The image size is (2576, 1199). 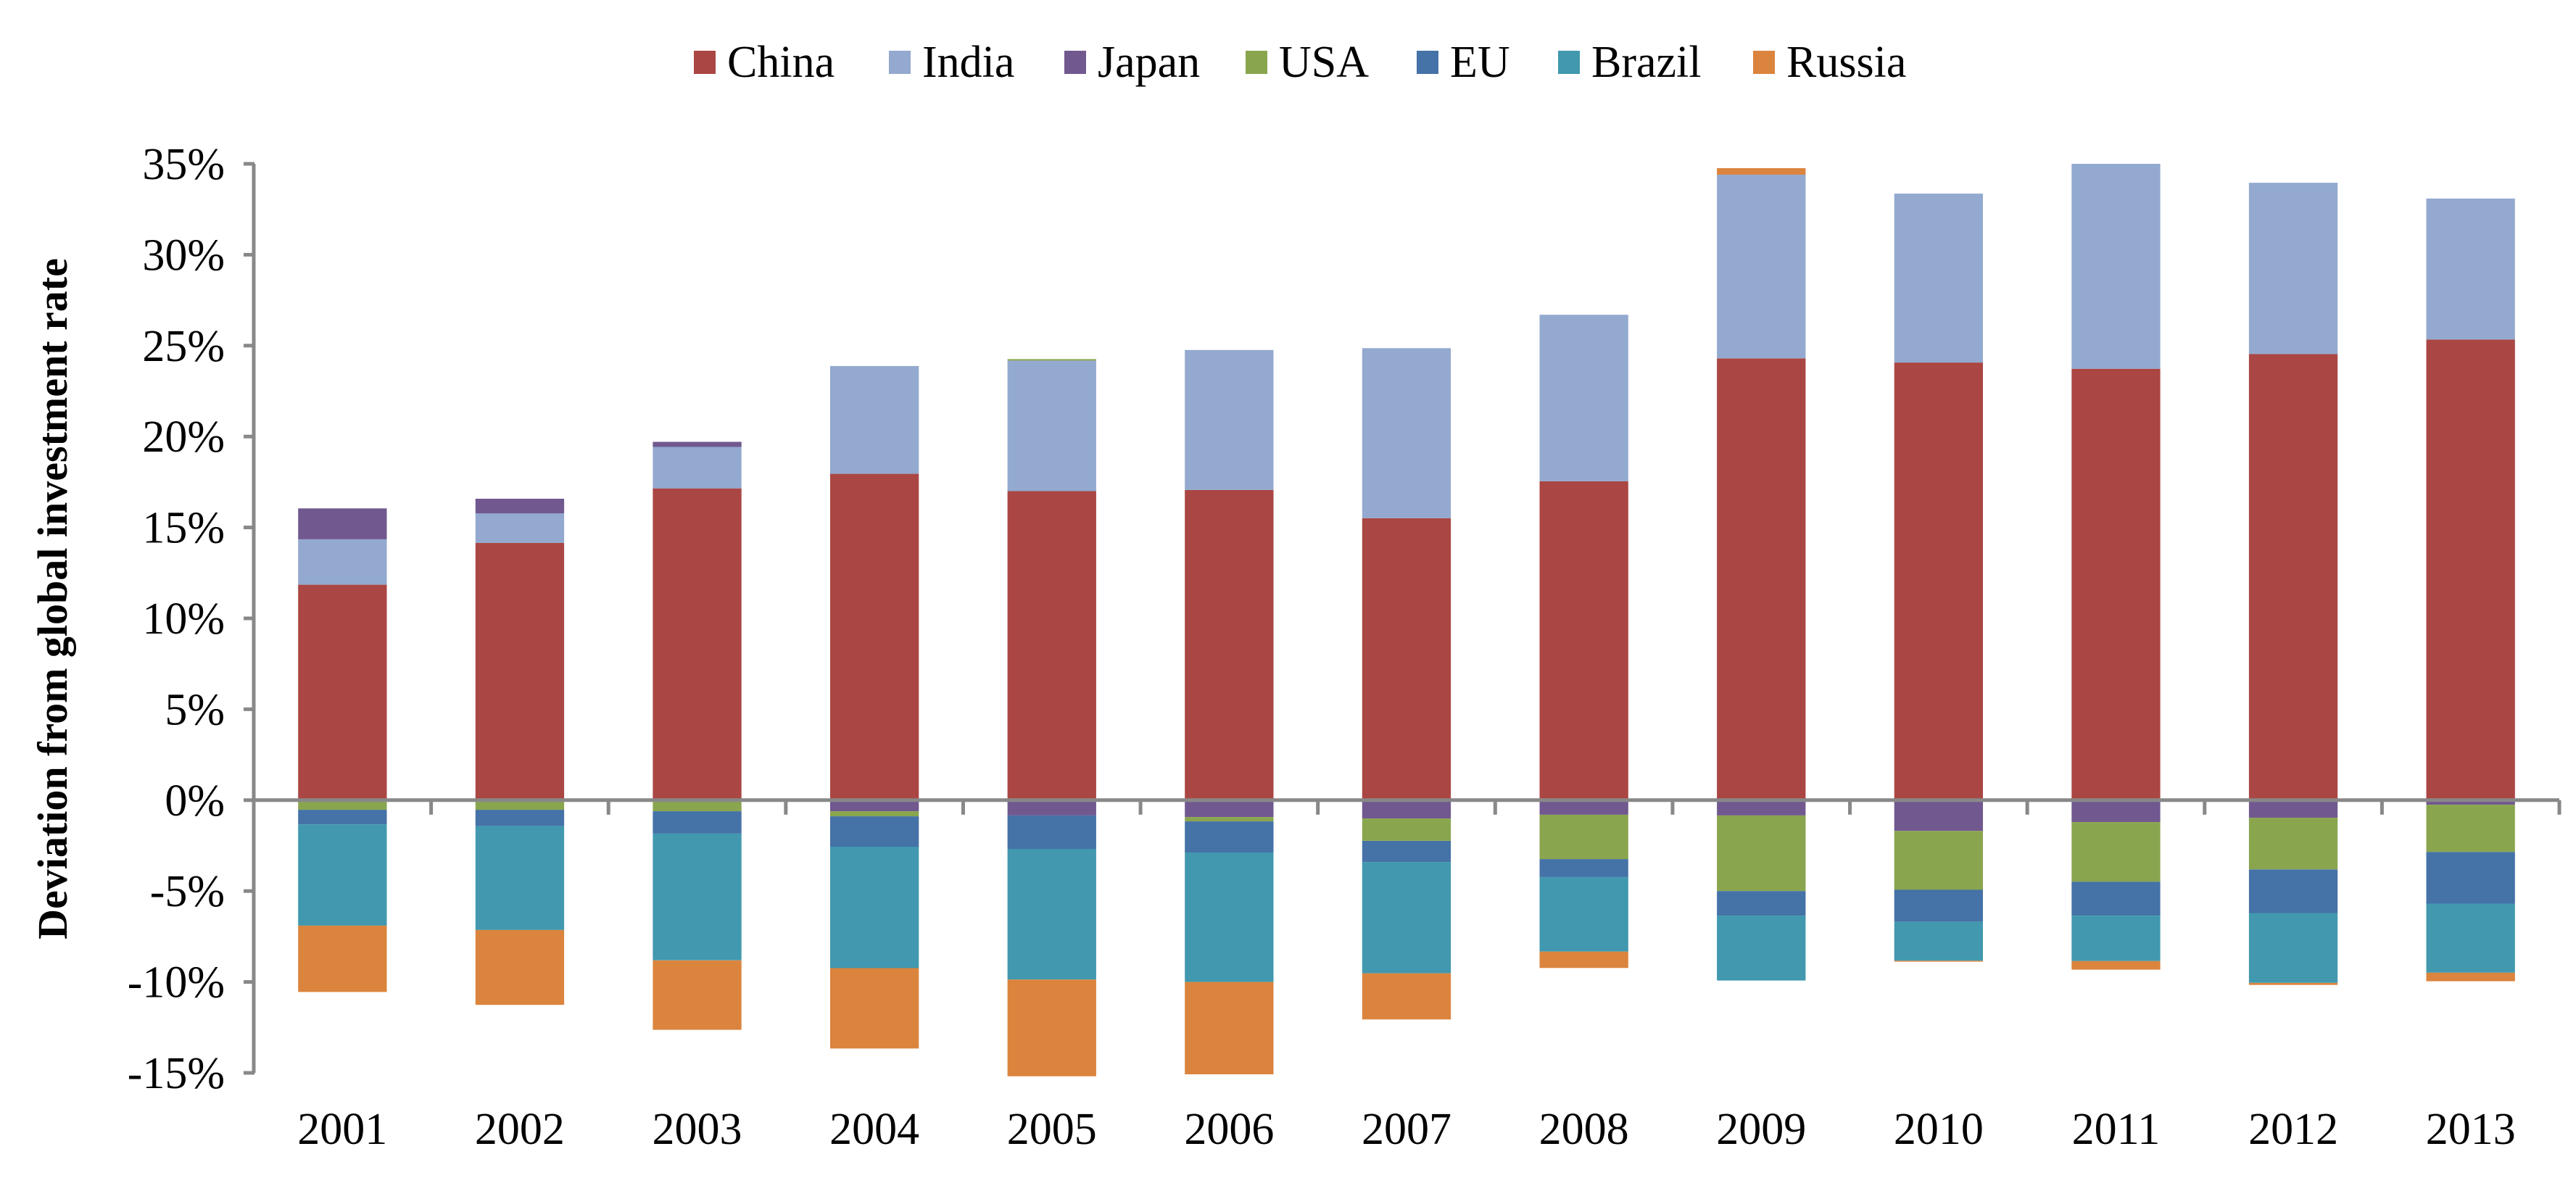 I want to click on bar-china-2013, so click(x=2470, y=569).